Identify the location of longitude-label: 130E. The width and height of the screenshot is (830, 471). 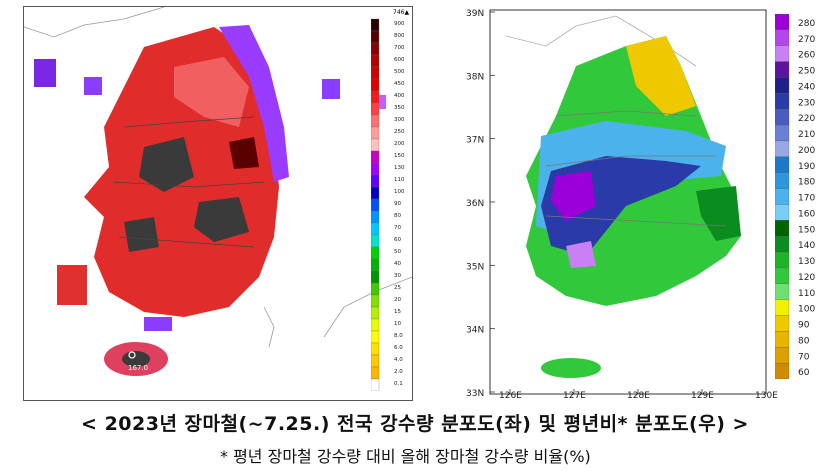
(766, 395).